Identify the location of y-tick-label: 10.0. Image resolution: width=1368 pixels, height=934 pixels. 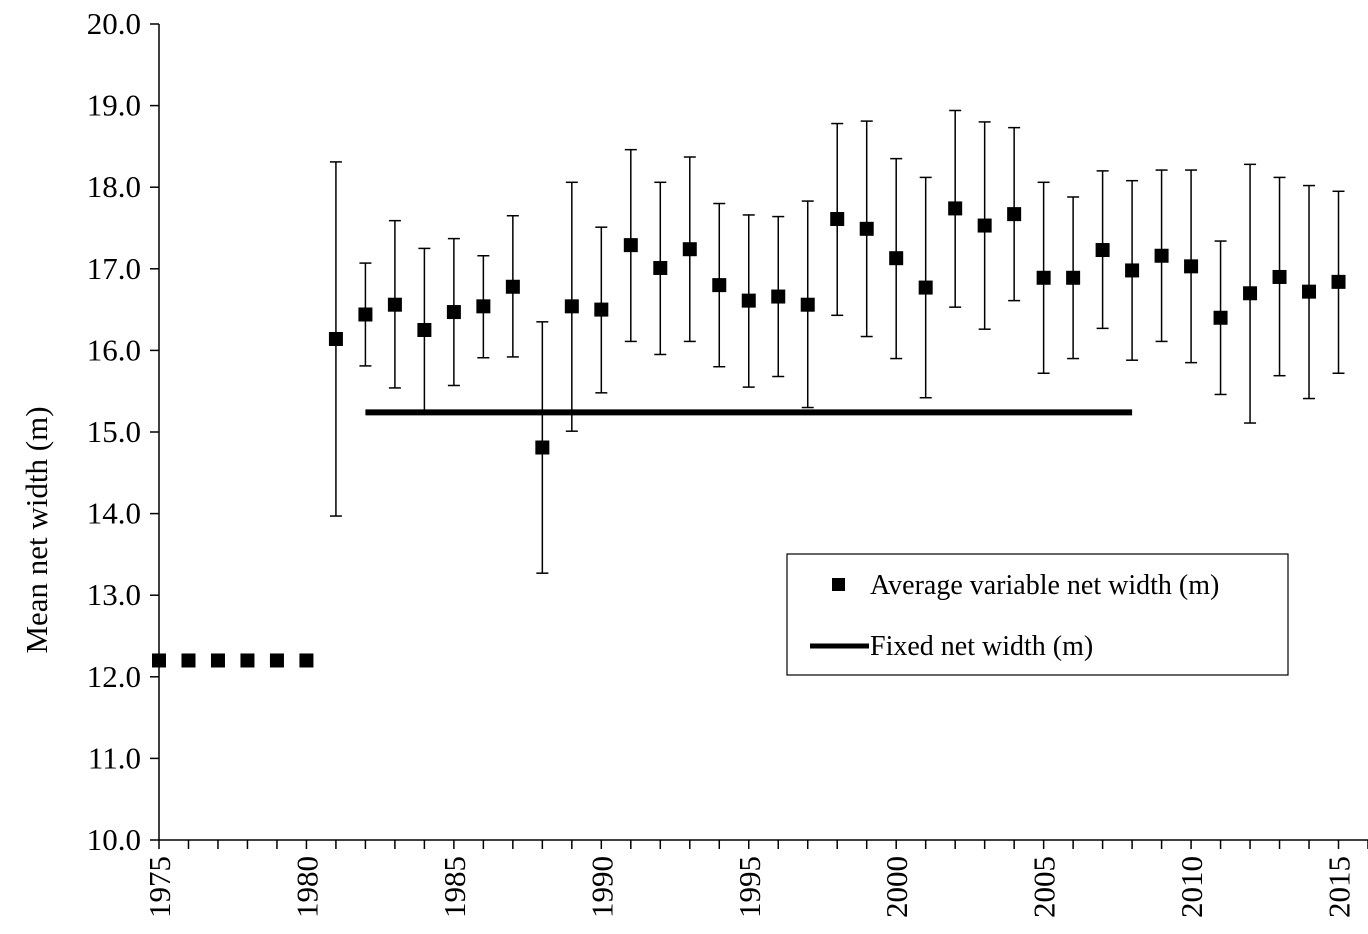
(114, 839).